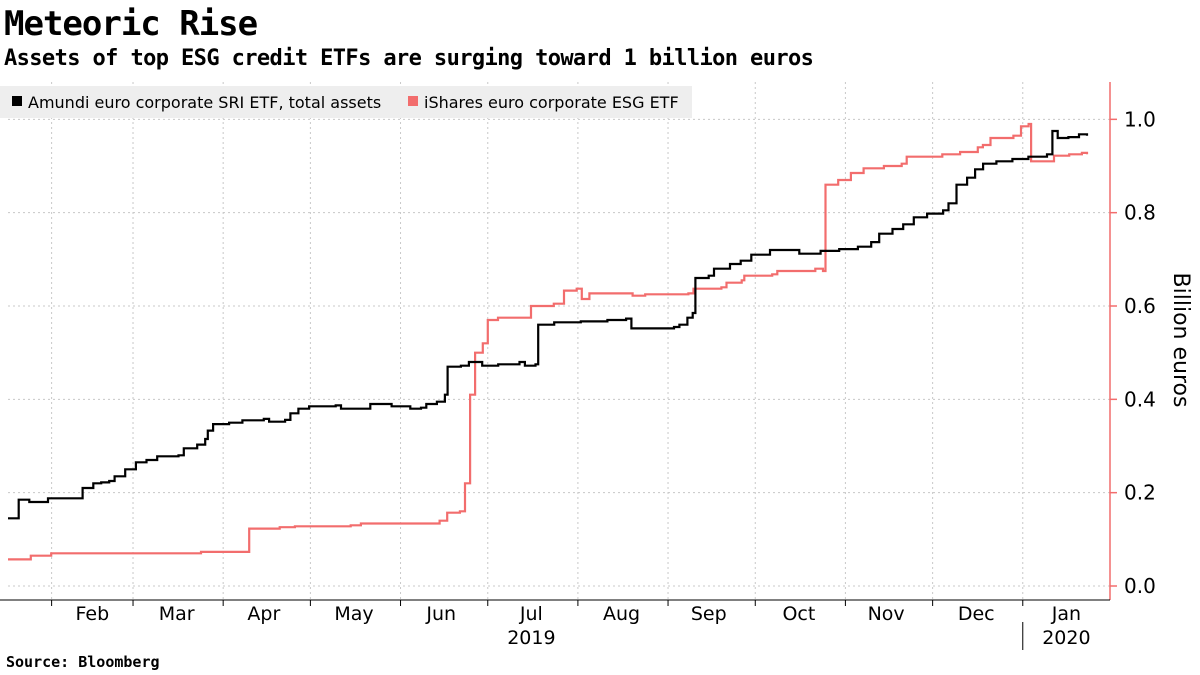 Image resolution: width=1200 pixels, height=675 pixels. What do you see at coordinates (1140, 306) in the screenshot?
I see `y-tick-label: 0.6` at bounding box center [1140, 306].